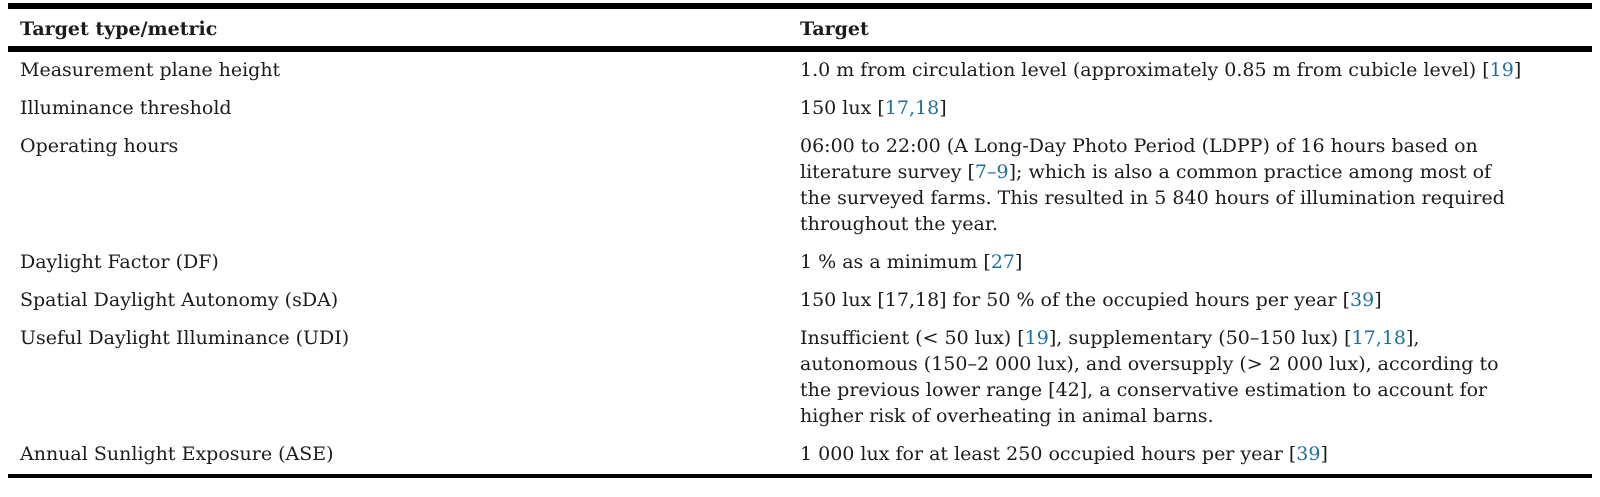  I want to click on citation-link: 7–9, so click(991, 172).